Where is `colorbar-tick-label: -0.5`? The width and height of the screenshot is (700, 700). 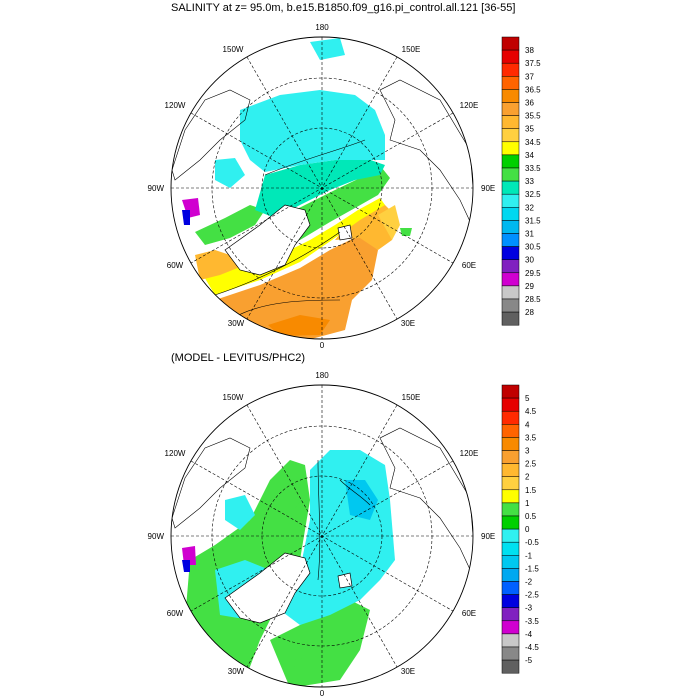
colorbar-tick-label: -0.5 is located at coordinates (532, 542).